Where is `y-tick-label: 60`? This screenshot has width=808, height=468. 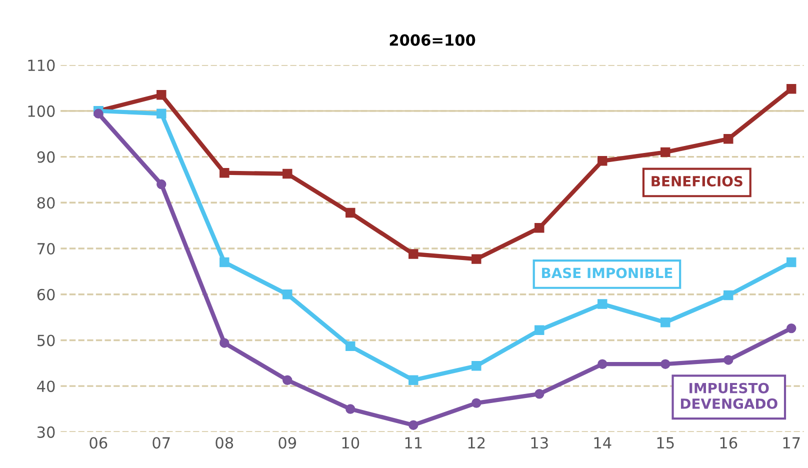
y-tick-label: 60 is located at coordinates (46, 294).